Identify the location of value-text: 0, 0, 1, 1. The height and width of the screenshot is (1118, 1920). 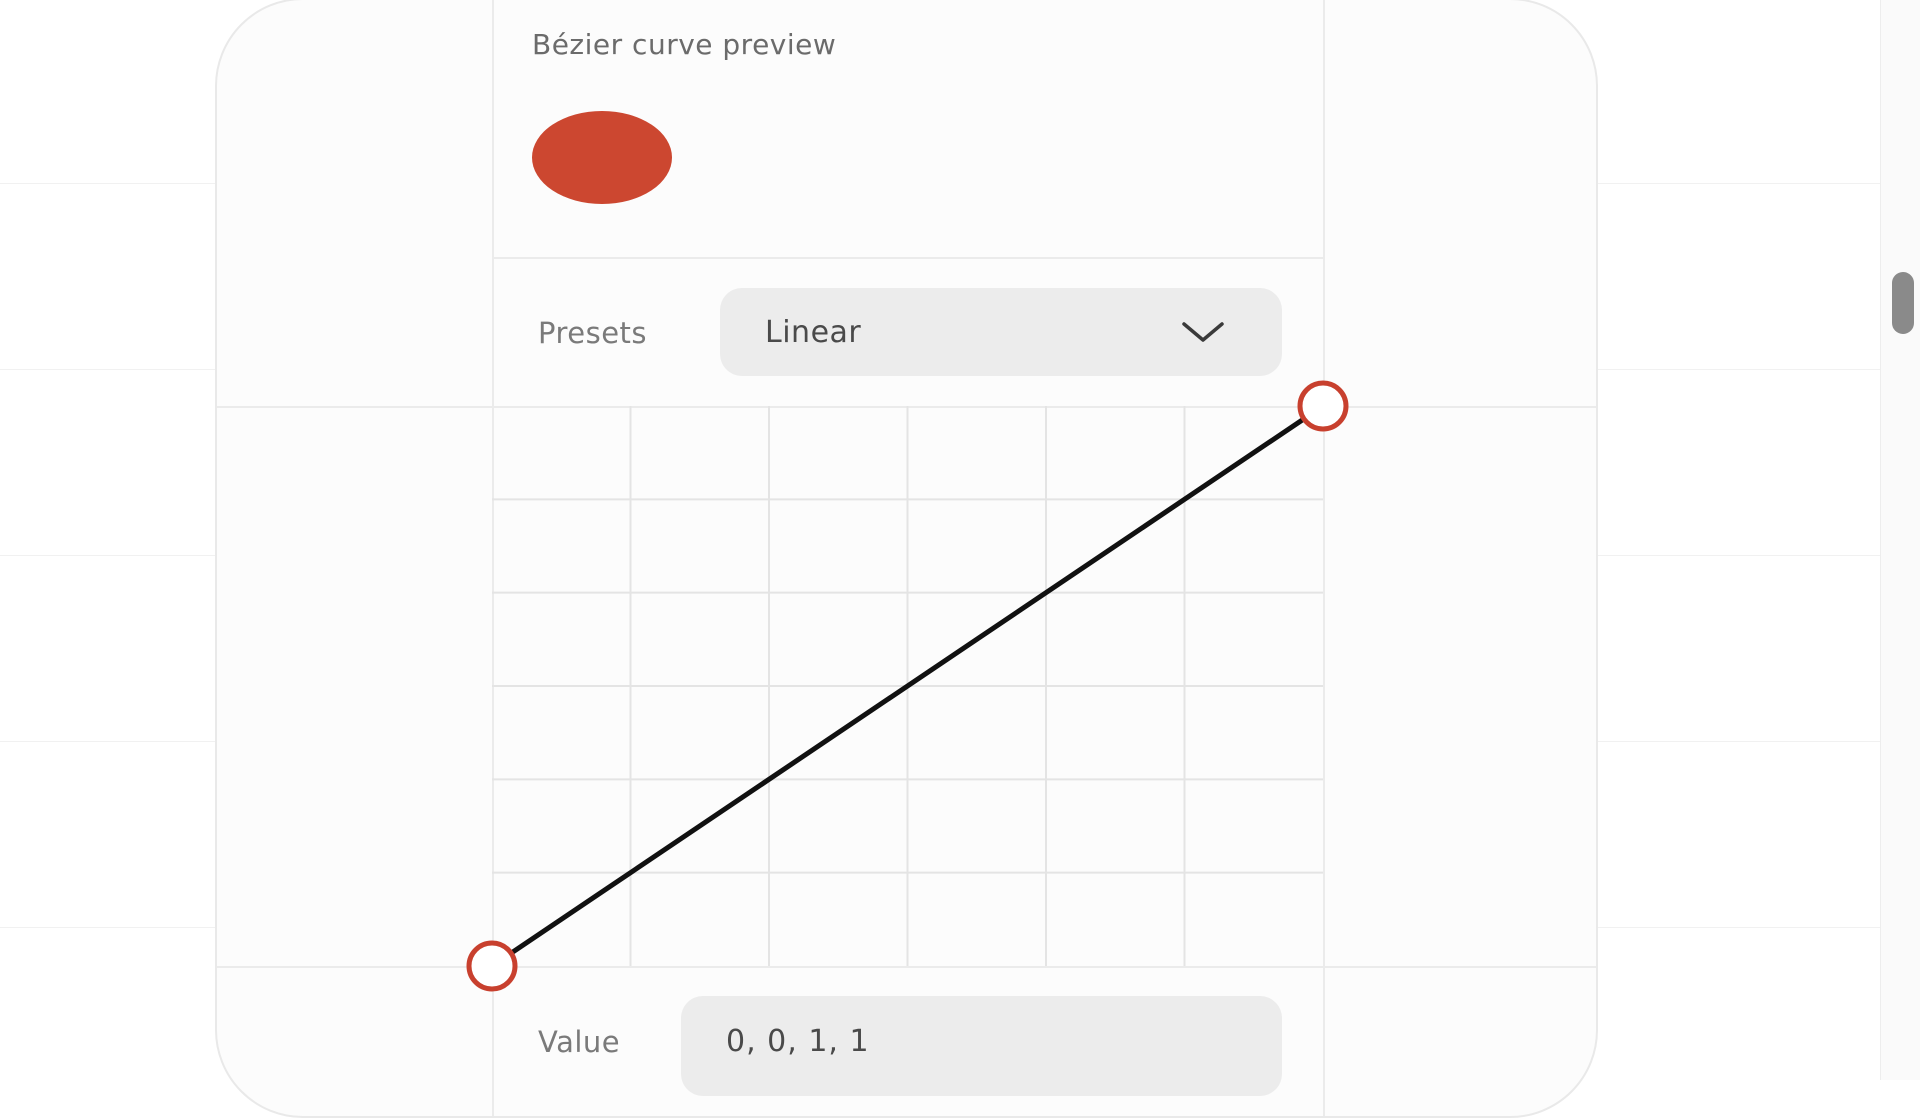
(798, 1041).